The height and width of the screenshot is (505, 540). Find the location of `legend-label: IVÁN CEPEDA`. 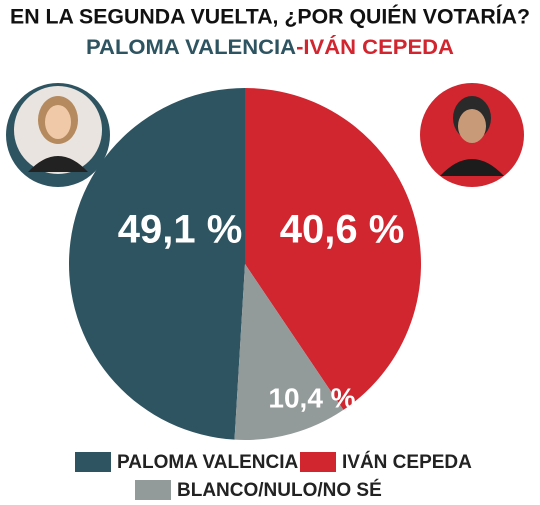

legend-label: IVÁN CEPEDA is located at coordinates (407, 462).